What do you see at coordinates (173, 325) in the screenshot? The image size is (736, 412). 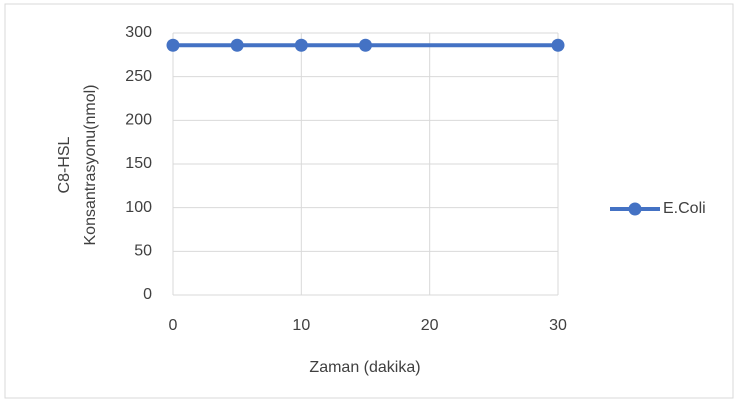 I see `x-tick-label: 0` at bounding box center [173, 325].